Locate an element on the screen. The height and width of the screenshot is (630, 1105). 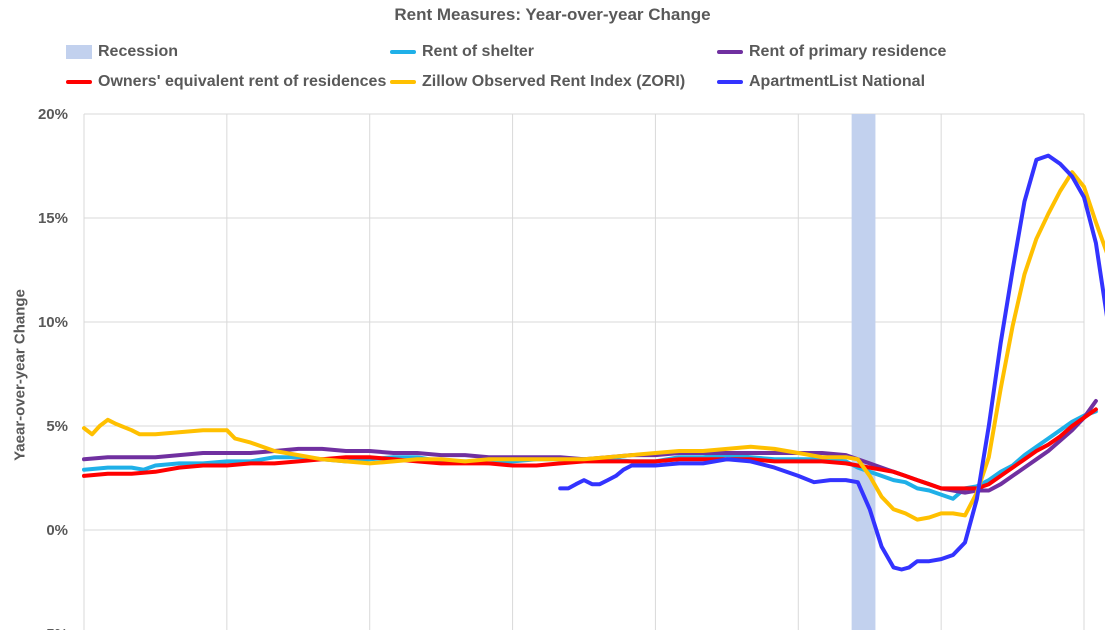
legend-label-recession: Recession is located at coordinates (138, 51).